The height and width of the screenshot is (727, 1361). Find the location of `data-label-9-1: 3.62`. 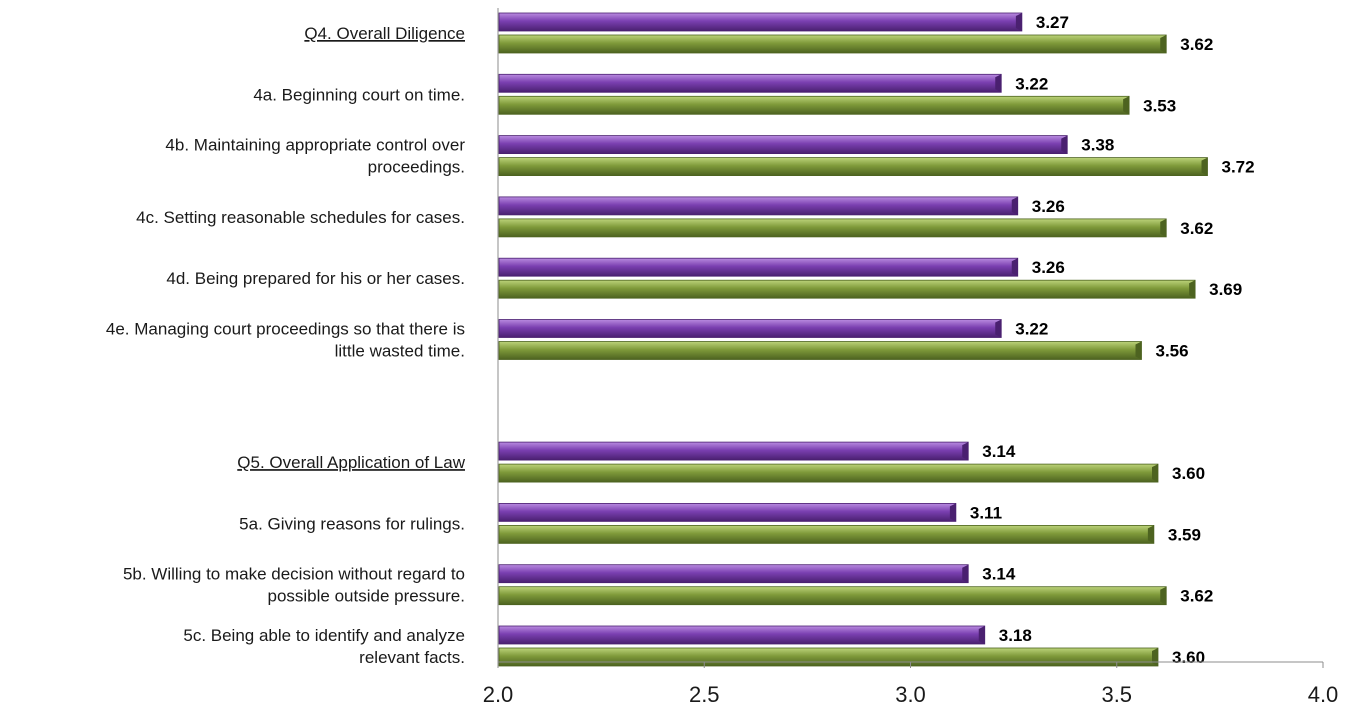

data-label-9-1: 3.62 is located at coordinates (1196, 596).